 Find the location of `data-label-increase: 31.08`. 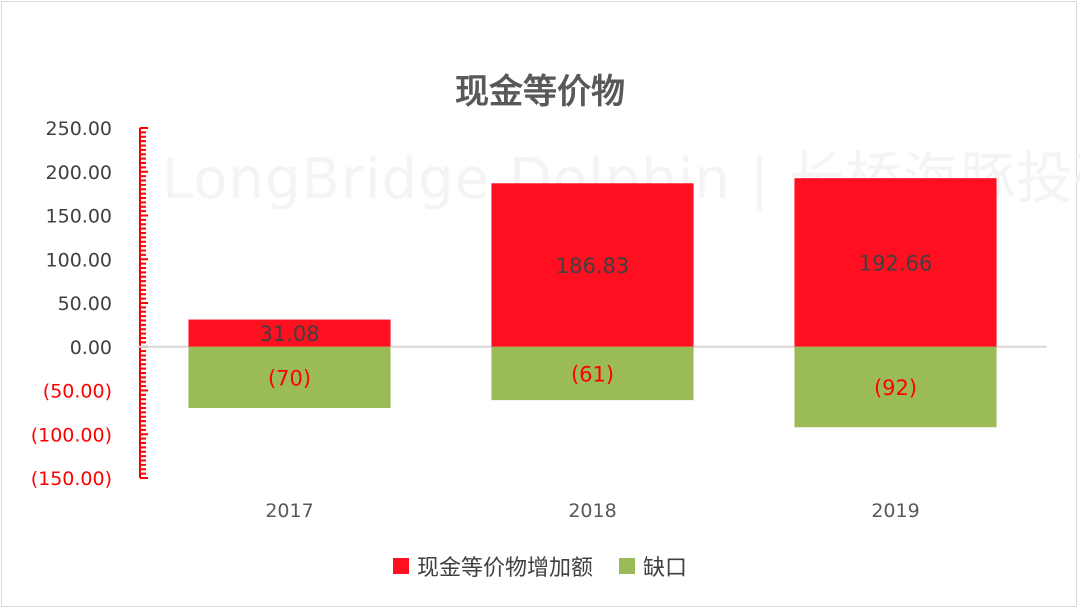

data-label-increase: 31.08 is located at coordinates (289, 334).